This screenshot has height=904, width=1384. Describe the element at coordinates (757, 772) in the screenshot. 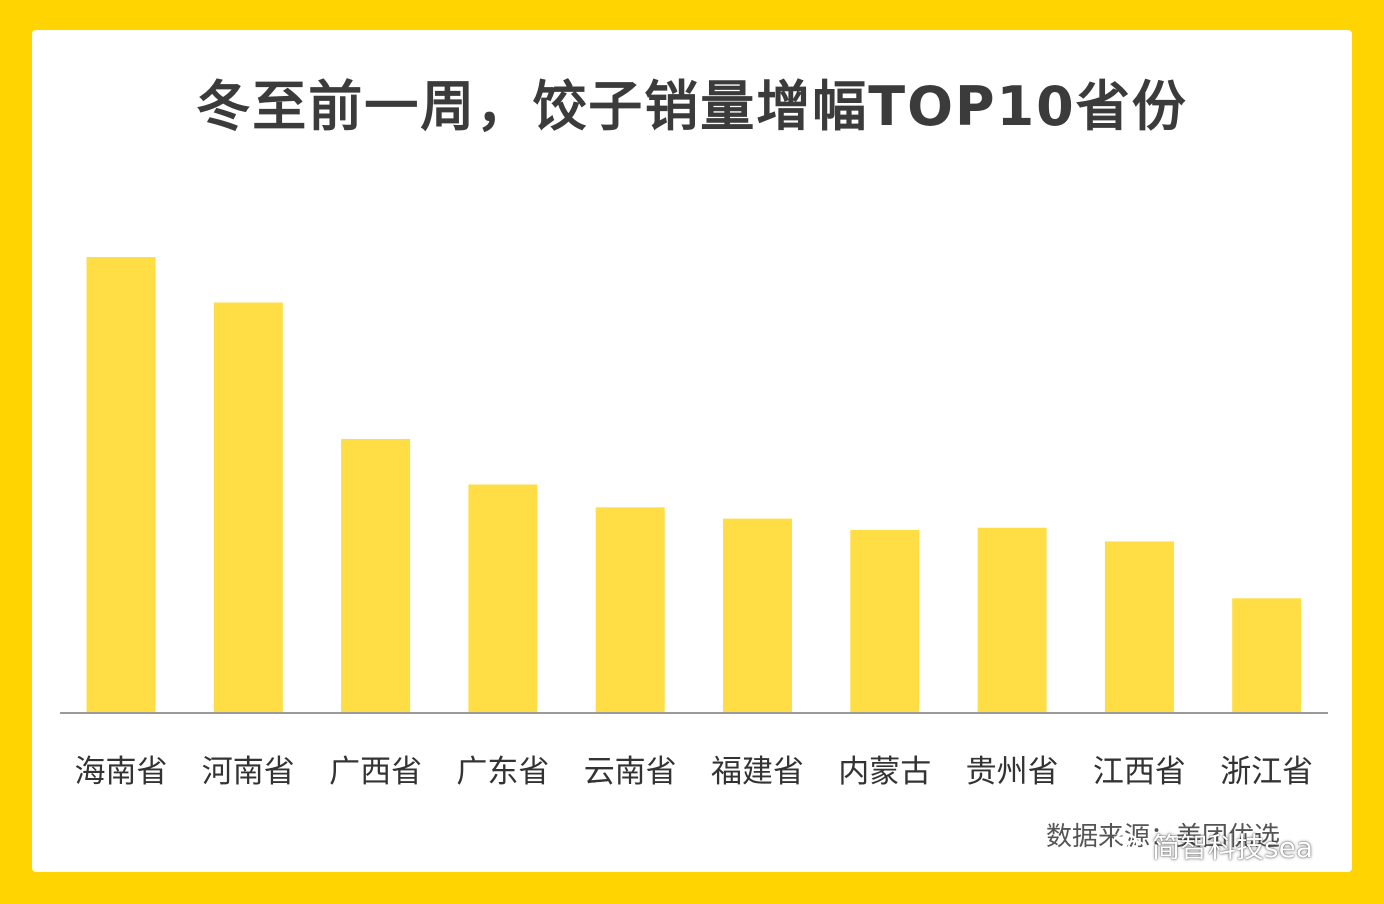

I see `x-tick-label-6: 福建省` at that location.